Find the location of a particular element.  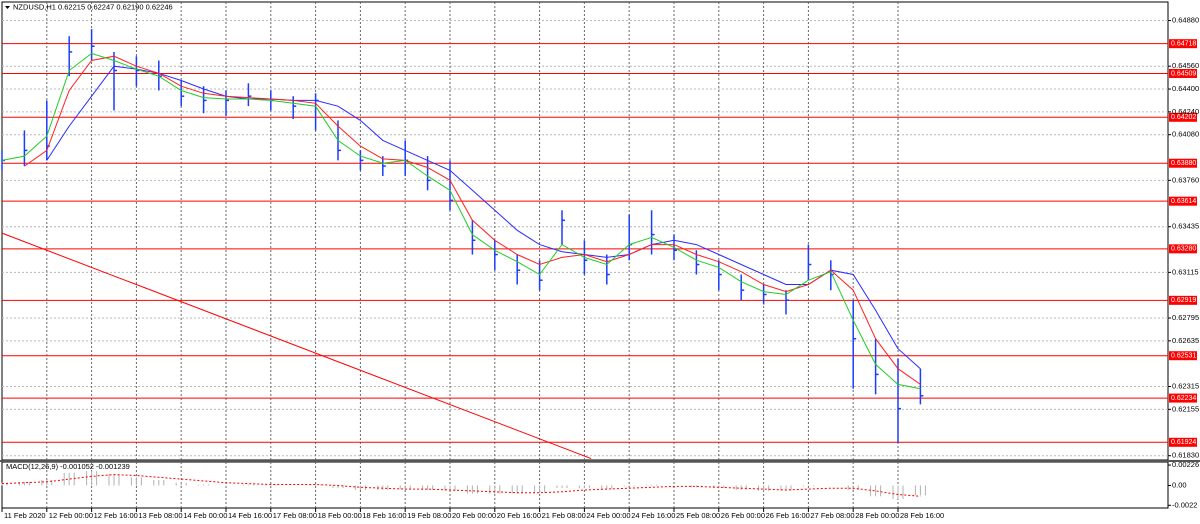

level-label: 0.61924 is located at coordinates (1183, 442).